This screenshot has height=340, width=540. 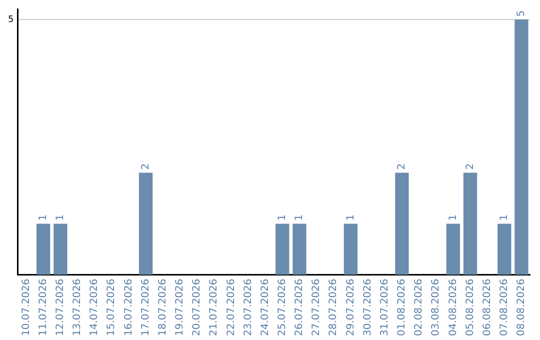 What do you see at coordinates (453, 307) in the screenshot?
I see `x-tick-label: 04.08.2026` at bounding box center [453, 307].